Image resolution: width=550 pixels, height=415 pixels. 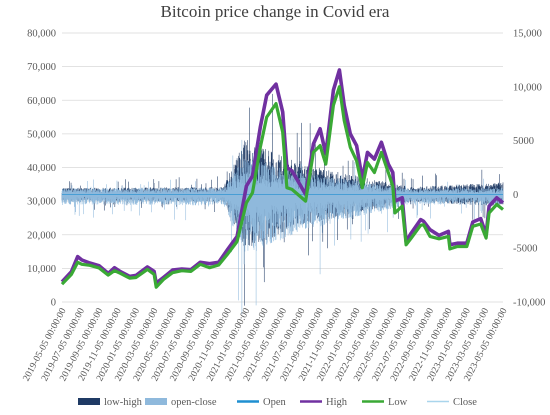 What do you see at coordinates (465, 402) in the screenshot?
I see `legend-label: Close` at bounding box center [465, 402].